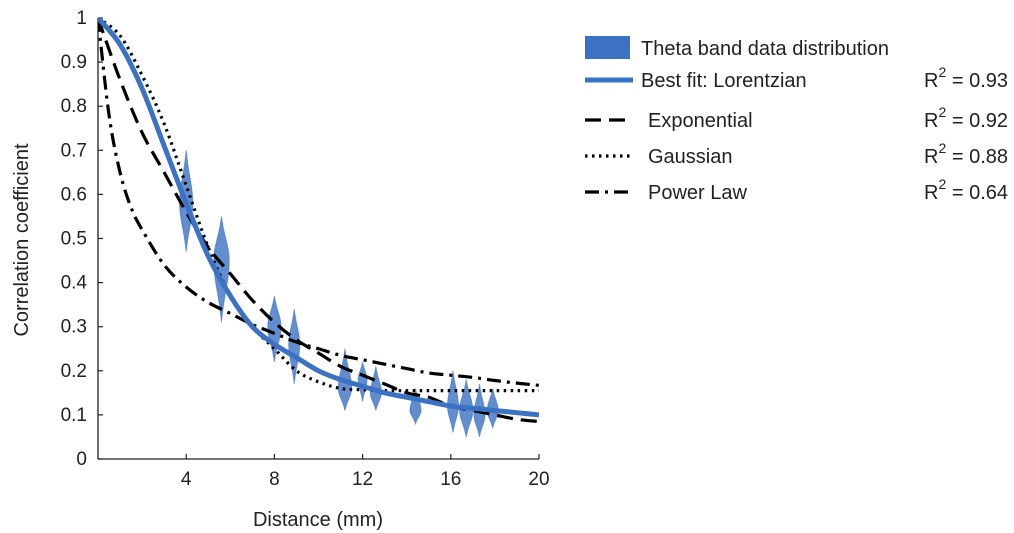 The height and width of the screenshot is (533, 1014). What do you see at coordinates (690, 157) in the screenshot?
I see `legend-label: Gaussian` at bounding box center [690, 157].